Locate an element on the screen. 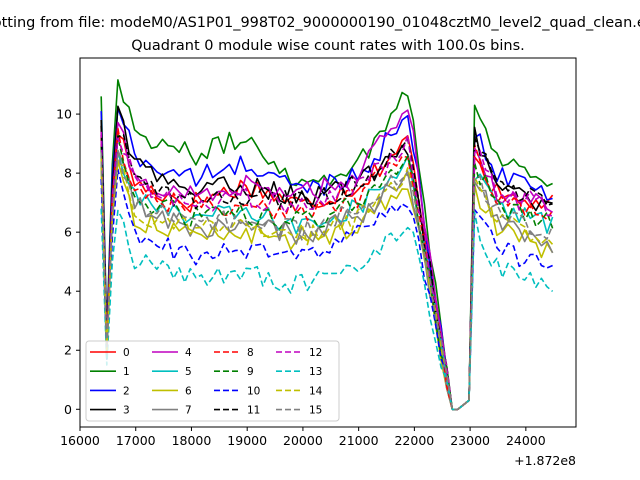 This screenshot has width=640, height=480. x-axis-offset-label: +1.872e8 is located at coordinates (545, 460).